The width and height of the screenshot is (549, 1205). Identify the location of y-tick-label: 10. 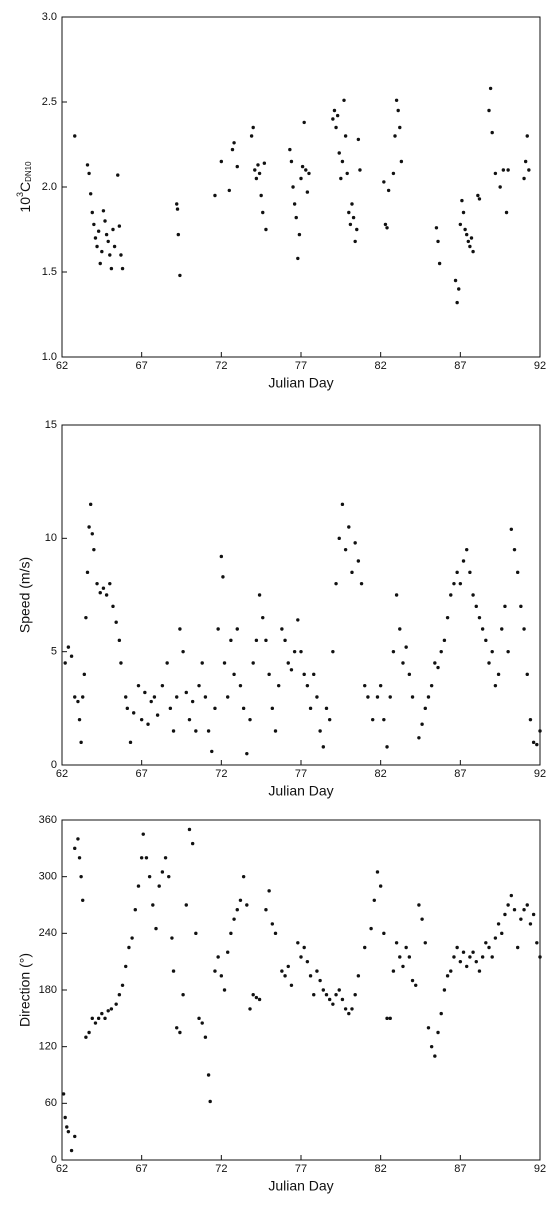
(51, 538).